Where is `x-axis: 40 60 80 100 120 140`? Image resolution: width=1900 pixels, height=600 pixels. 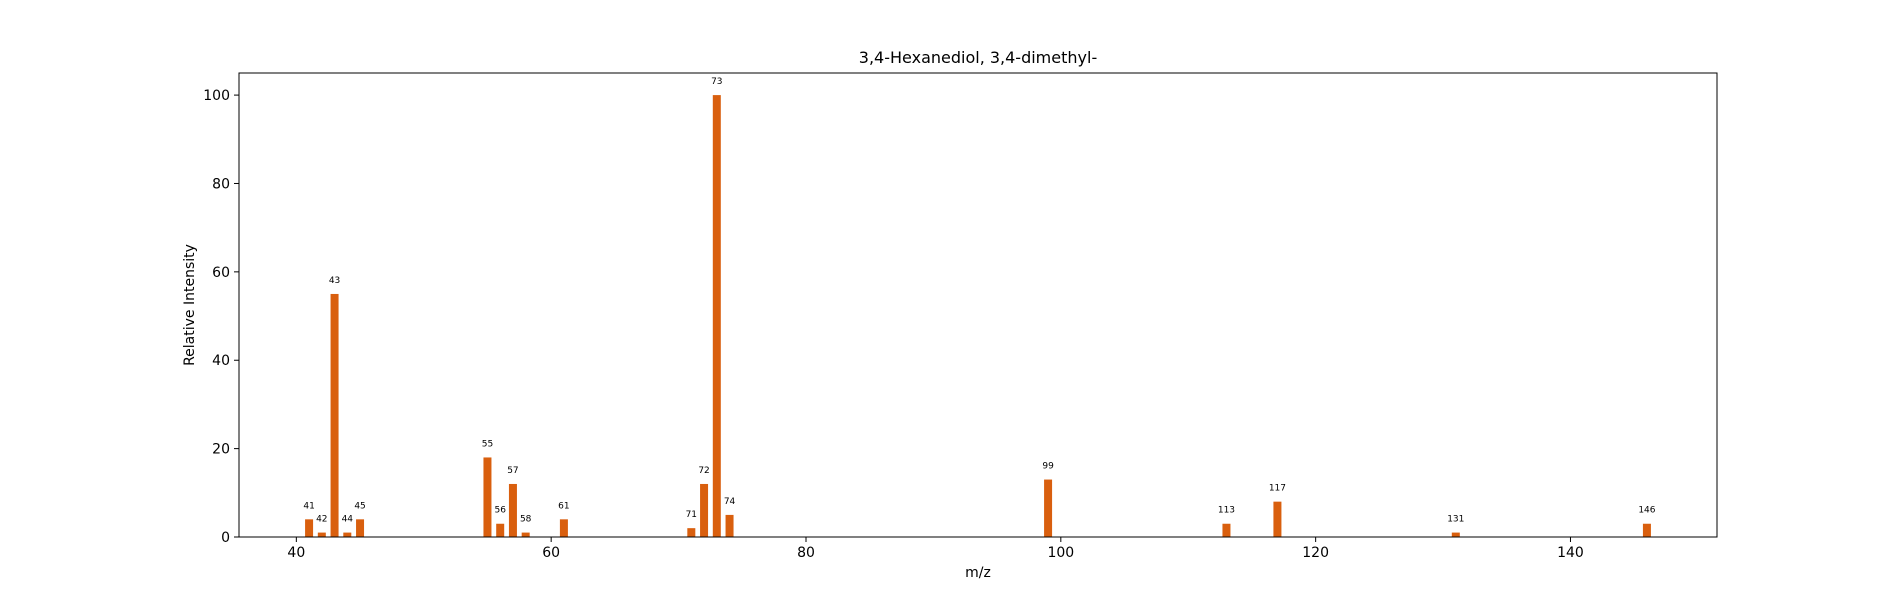
x-axis: 40 60 80 100 120 140 is located at coordinates (935, 549).